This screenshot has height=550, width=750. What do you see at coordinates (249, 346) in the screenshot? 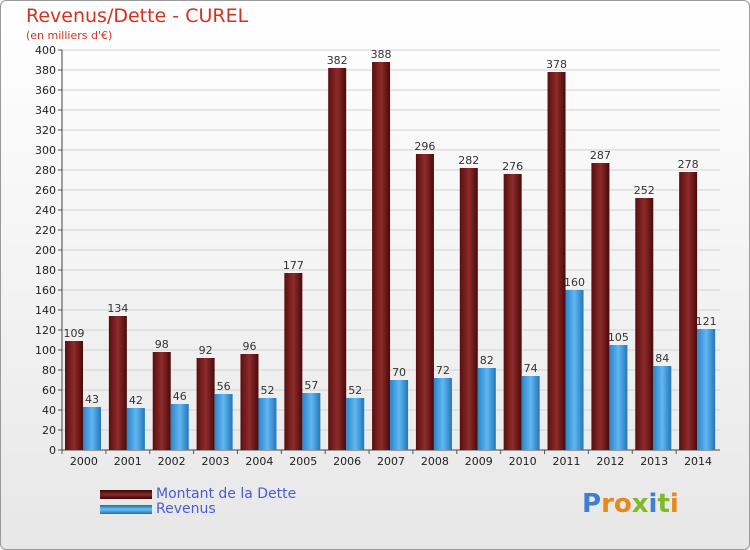
I see `data-label-debt: 96` at bounding box center [249, 346].